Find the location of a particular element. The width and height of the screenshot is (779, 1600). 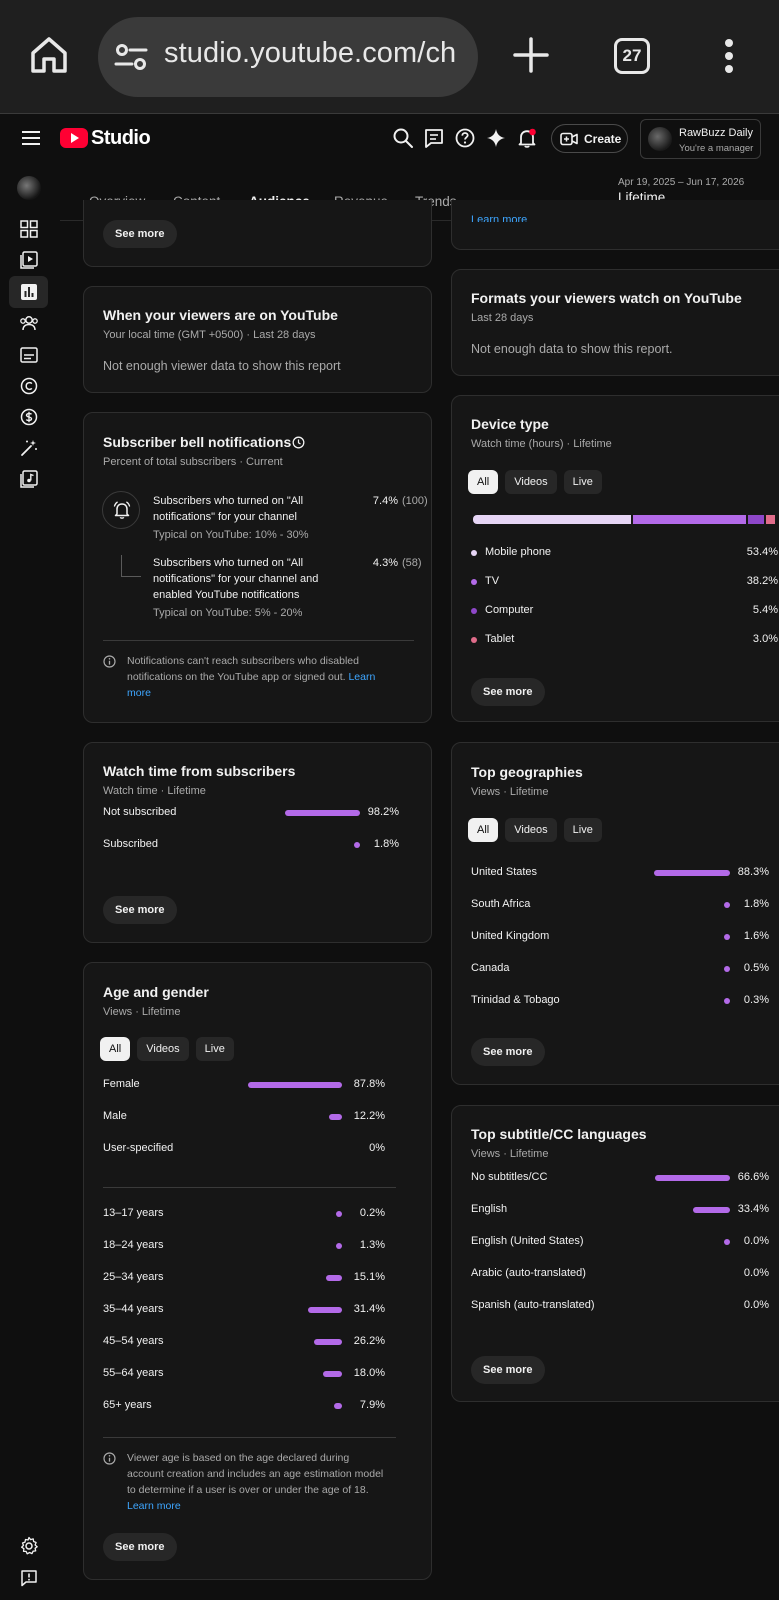

row-label: Canada is located at coordinates (490, 968).